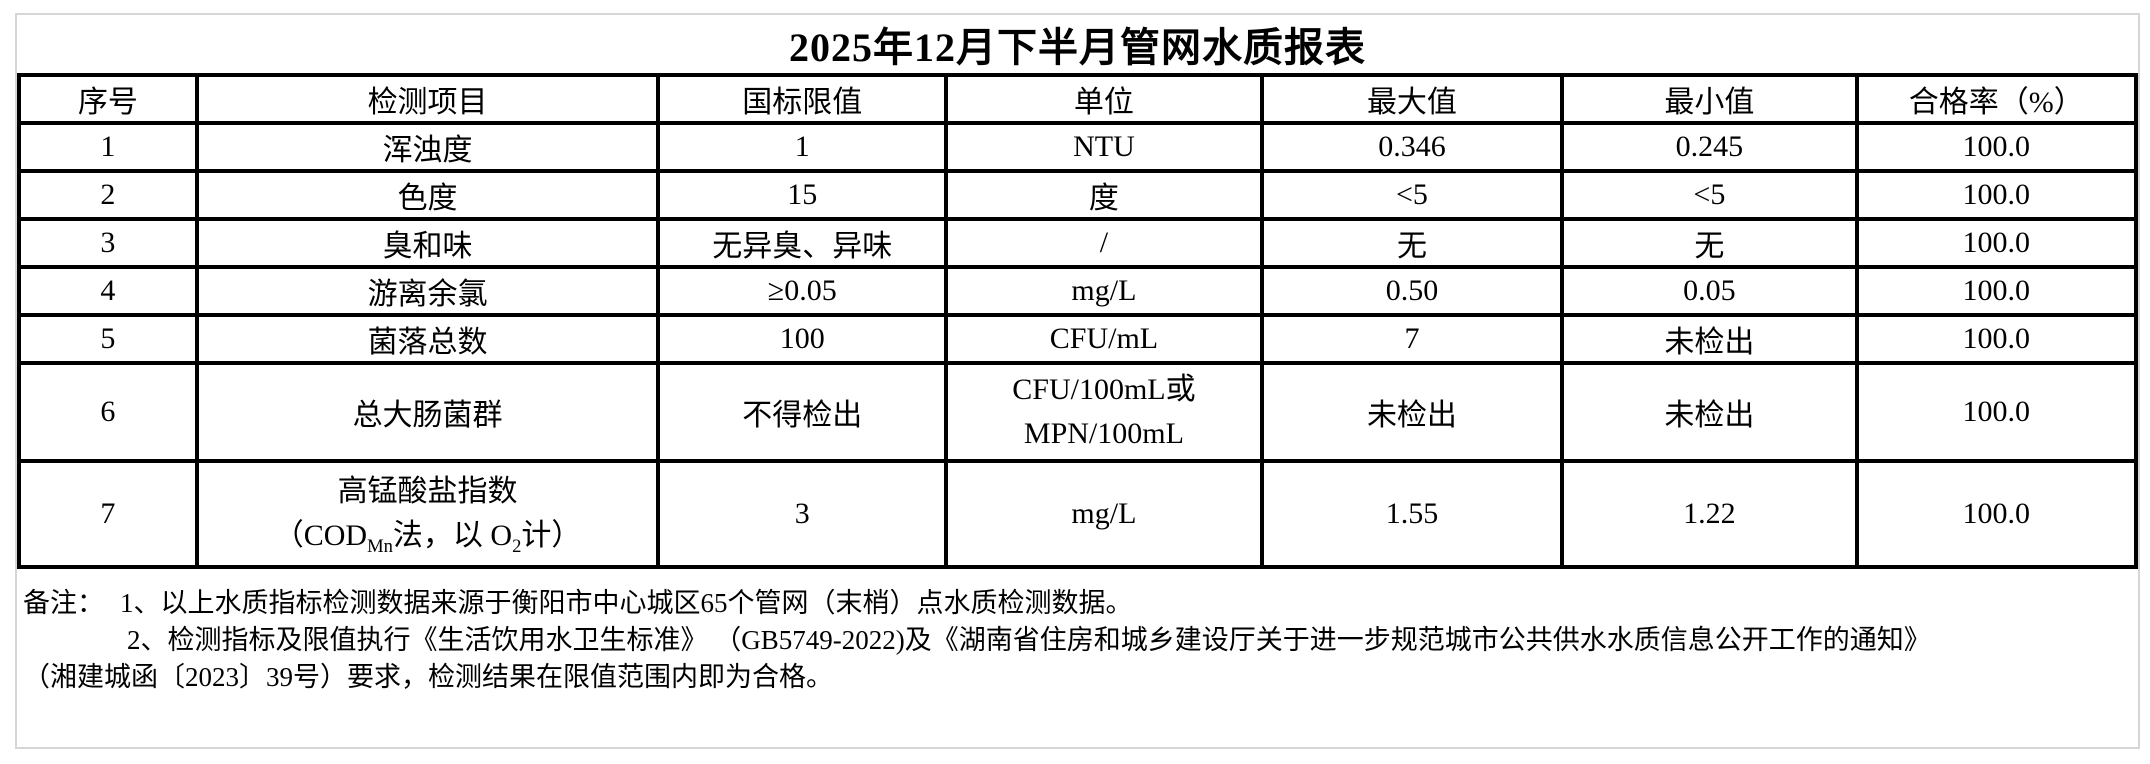  What do you see at coordinates (1412, 147) in the screenshot?
I see `cell-max: 0.346` at bounding box center [1412, 147].